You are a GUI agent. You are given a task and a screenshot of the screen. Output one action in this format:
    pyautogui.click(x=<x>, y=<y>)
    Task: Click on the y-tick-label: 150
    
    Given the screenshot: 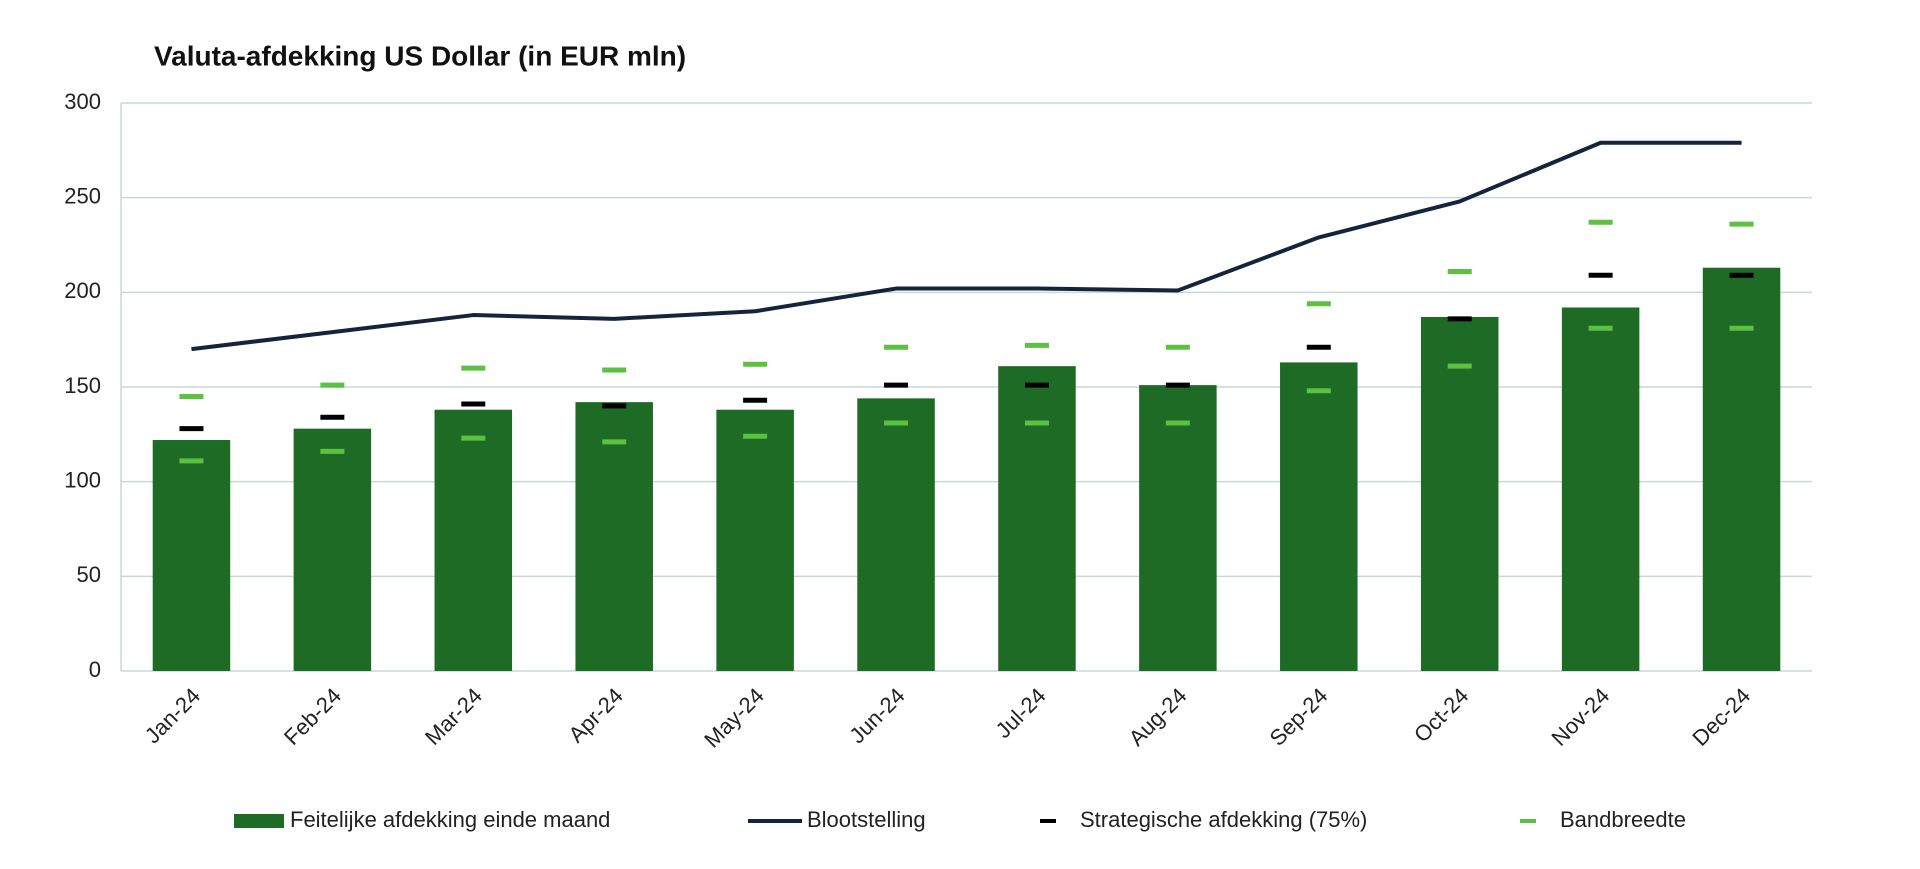 What is the action you would take?
    pyautogui.click(x=82, y=385)
    